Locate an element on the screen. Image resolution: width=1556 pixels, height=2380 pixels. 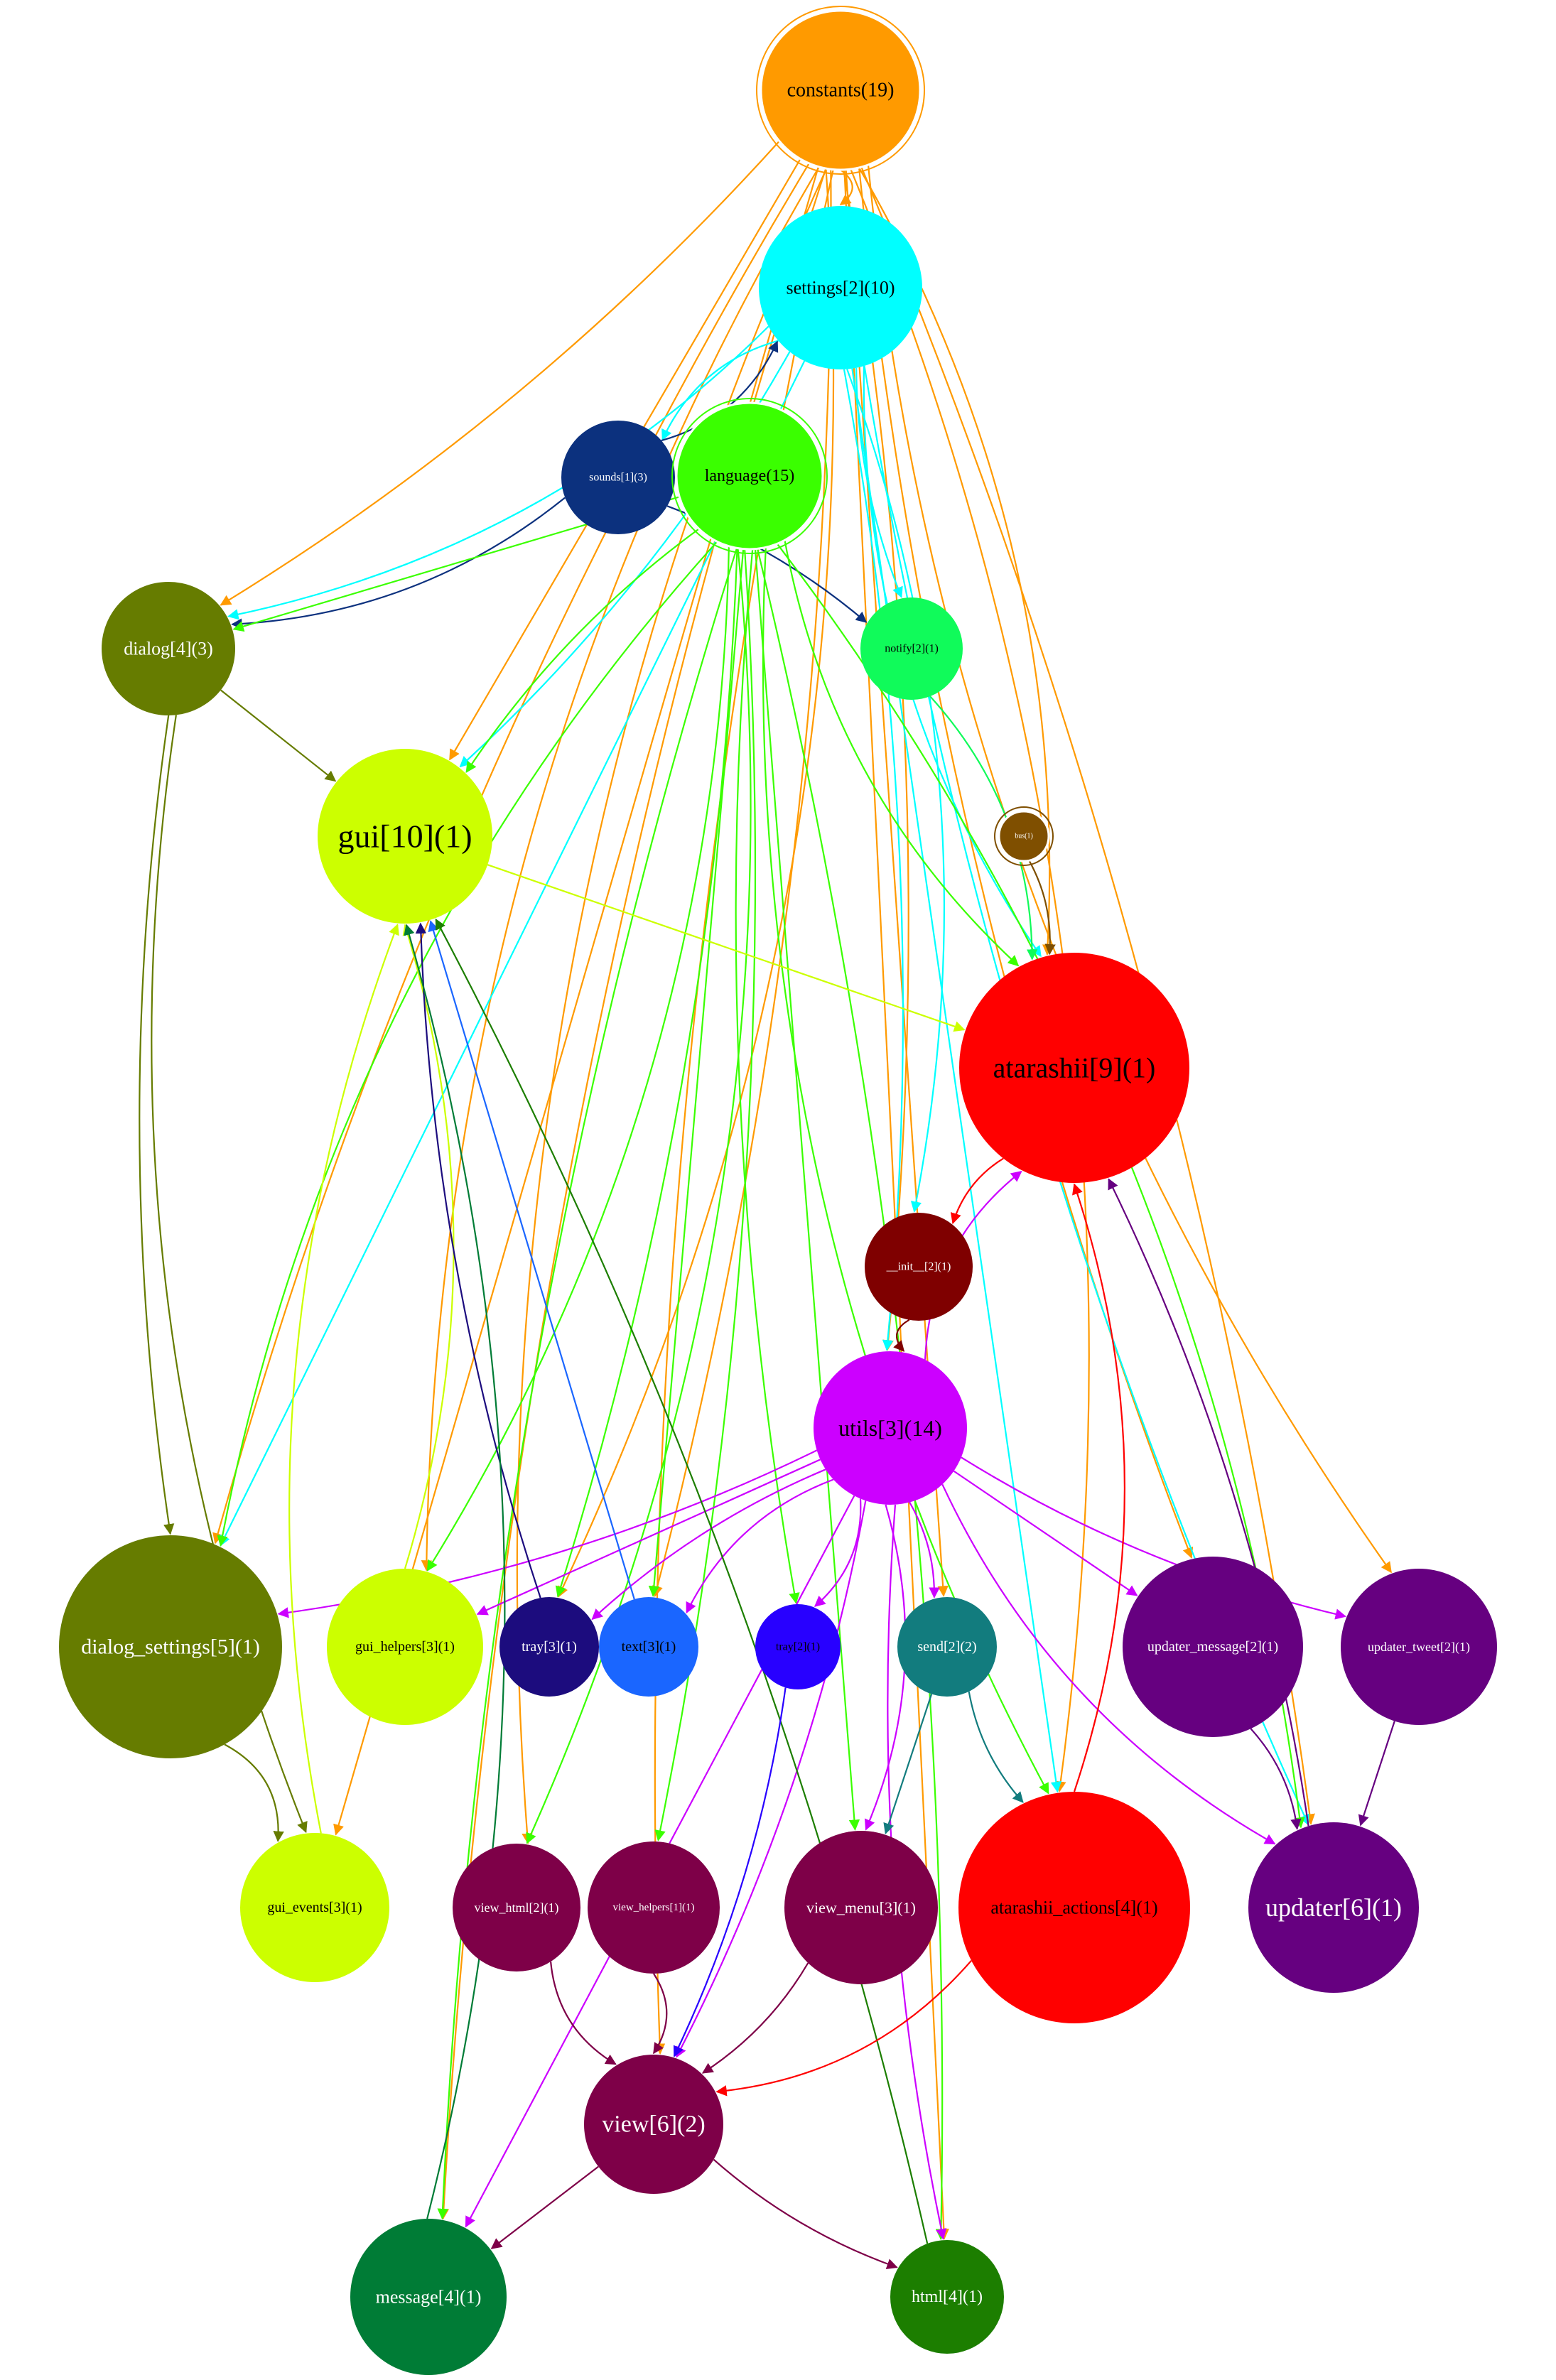
edge-language-to-tray is located at coordinates (646, 1073).